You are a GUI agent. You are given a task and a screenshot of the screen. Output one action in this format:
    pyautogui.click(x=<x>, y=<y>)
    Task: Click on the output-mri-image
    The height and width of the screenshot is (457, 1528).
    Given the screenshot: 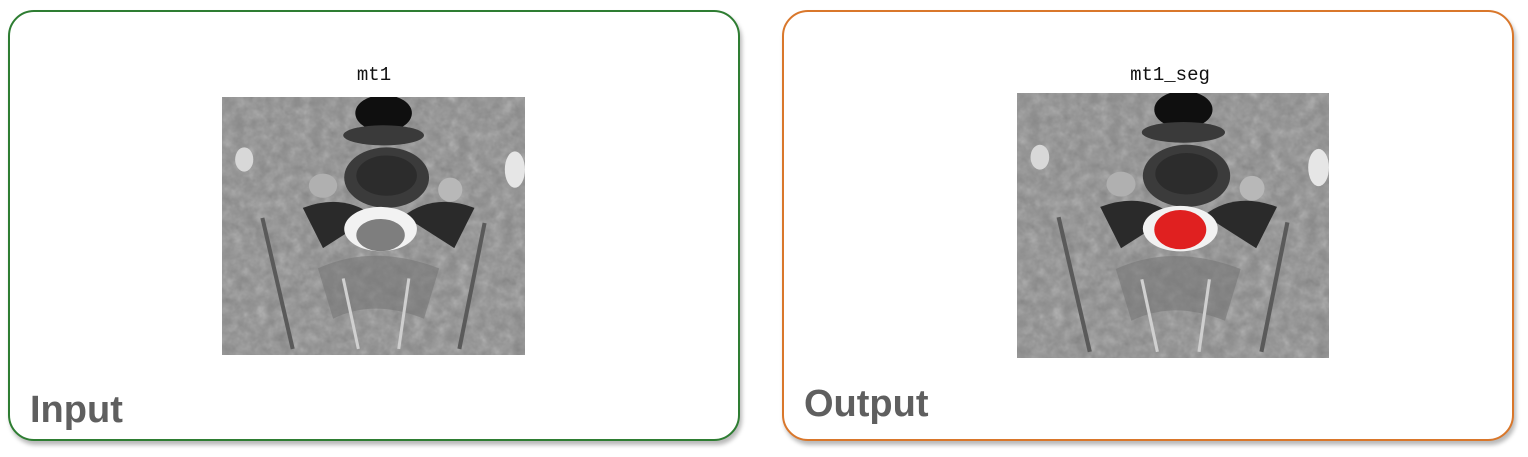 What is the action you would take?
    pyautogui.click(x=1173, y=225)
    